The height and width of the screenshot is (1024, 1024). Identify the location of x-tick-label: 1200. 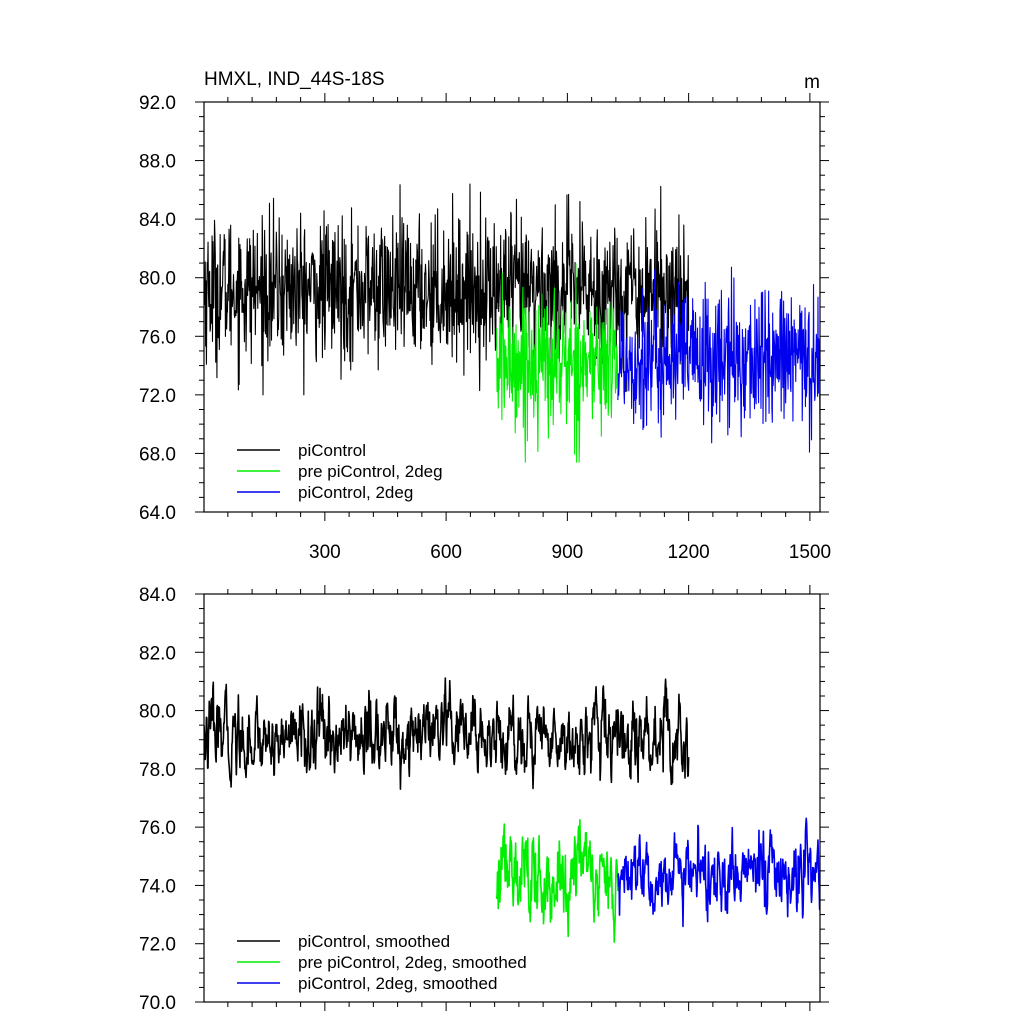
(688, 552).